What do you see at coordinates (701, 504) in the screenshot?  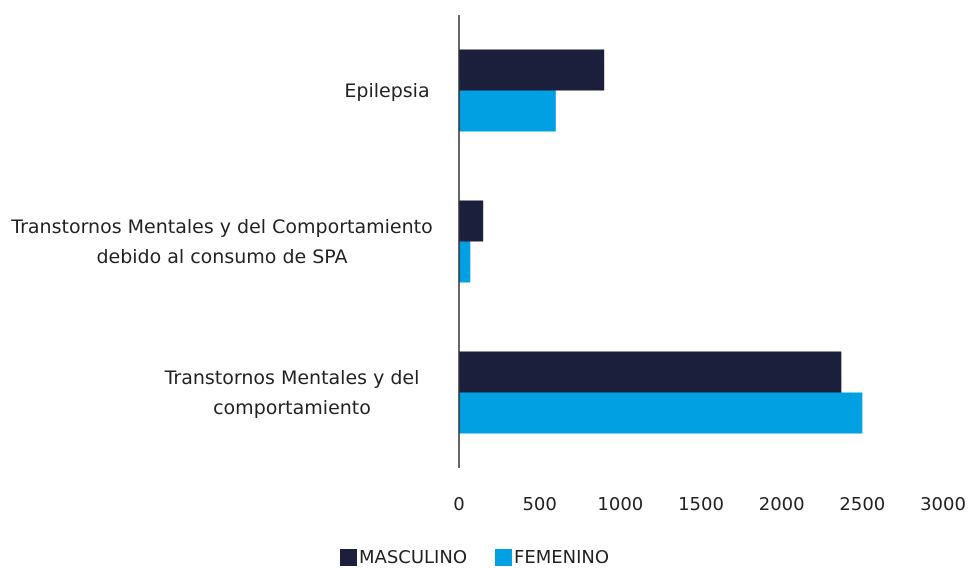 I see `x-tick-label: 1500` at bounding box center [701, 504].